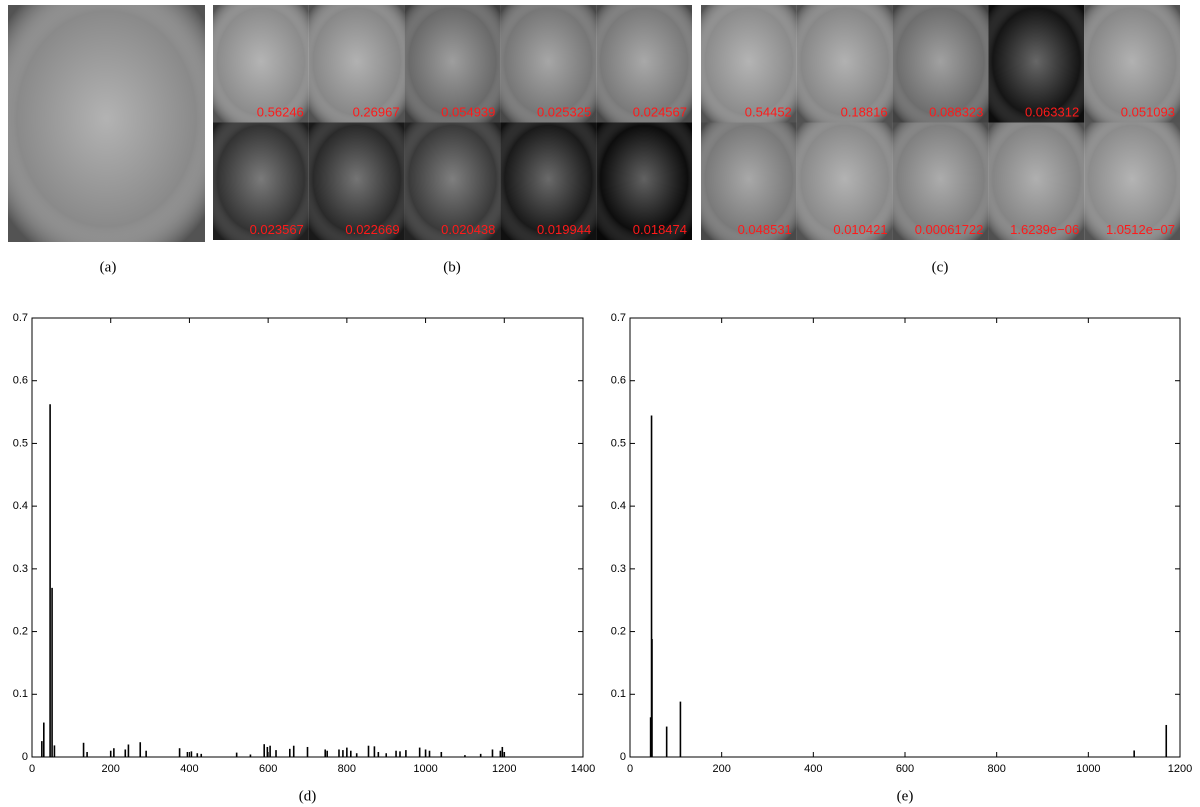  What do you see at coordinates (768, 111) in the screenshot?
I see `coefficient-label: 0.54452` at bounding box center [768, 111].